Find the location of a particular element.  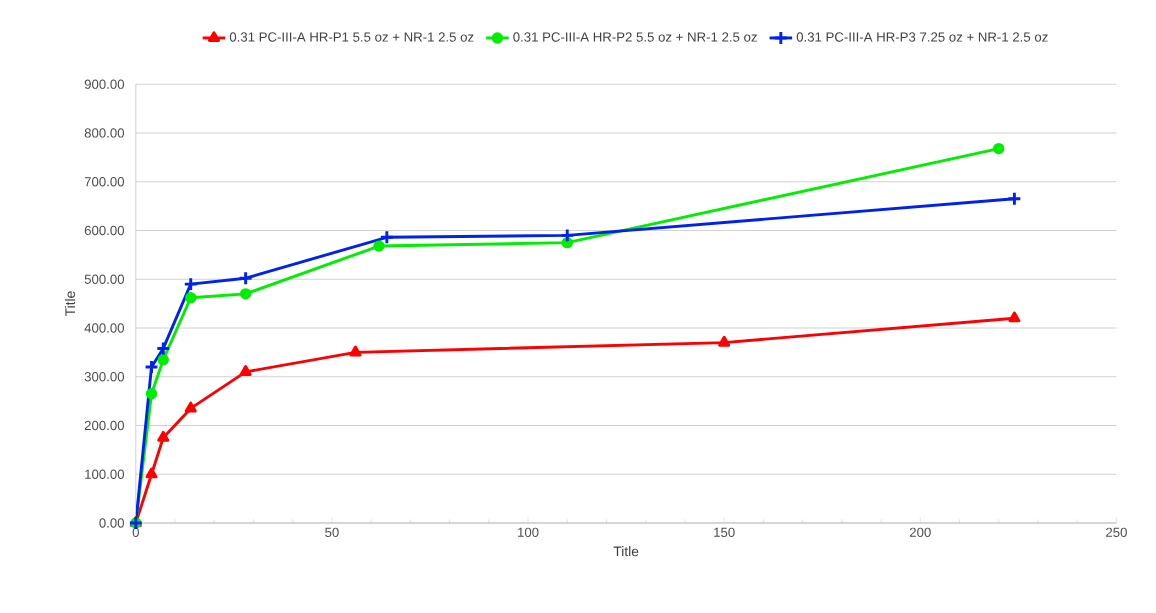

x-tick-label: 250 is located at coordinates (1116, 532).